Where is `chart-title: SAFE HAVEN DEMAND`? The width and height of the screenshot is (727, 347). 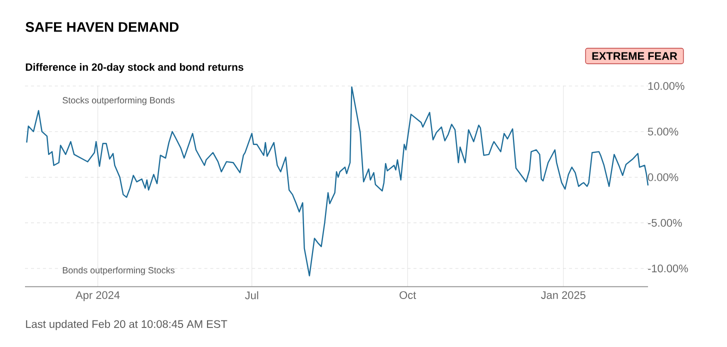
chart-title: SAFE HAVEN DEMAND is located at coordinates (102, 27).